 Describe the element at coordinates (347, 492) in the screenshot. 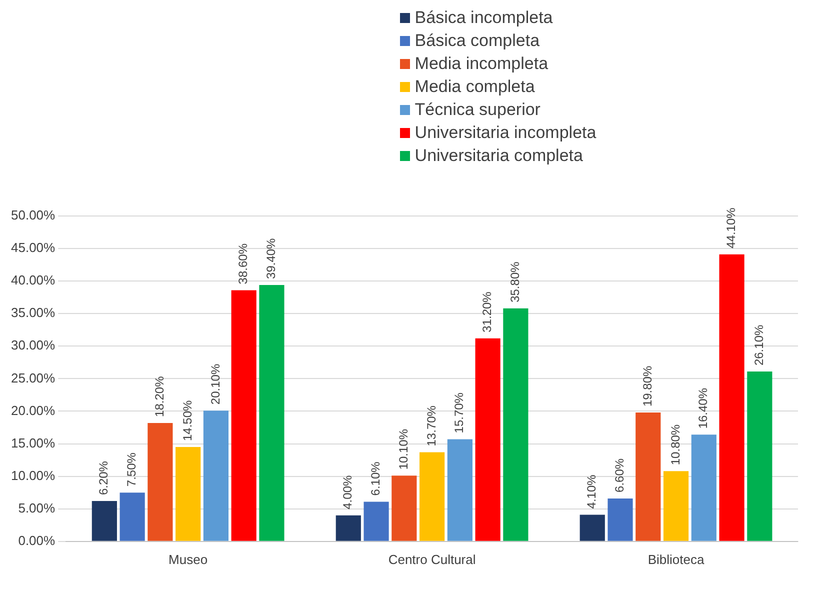

I see `data-label: 4.00%` at that location.